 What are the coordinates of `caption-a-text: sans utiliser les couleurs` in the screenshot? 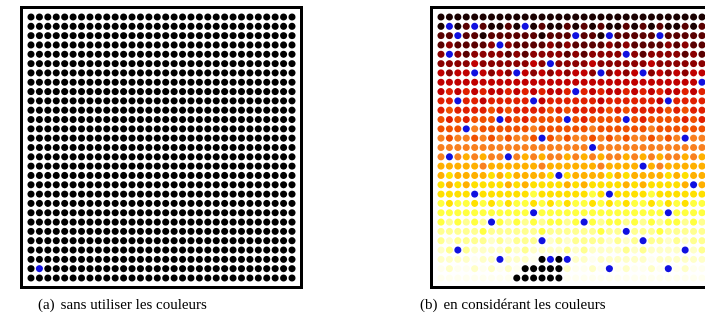 It's located at (133, 305).